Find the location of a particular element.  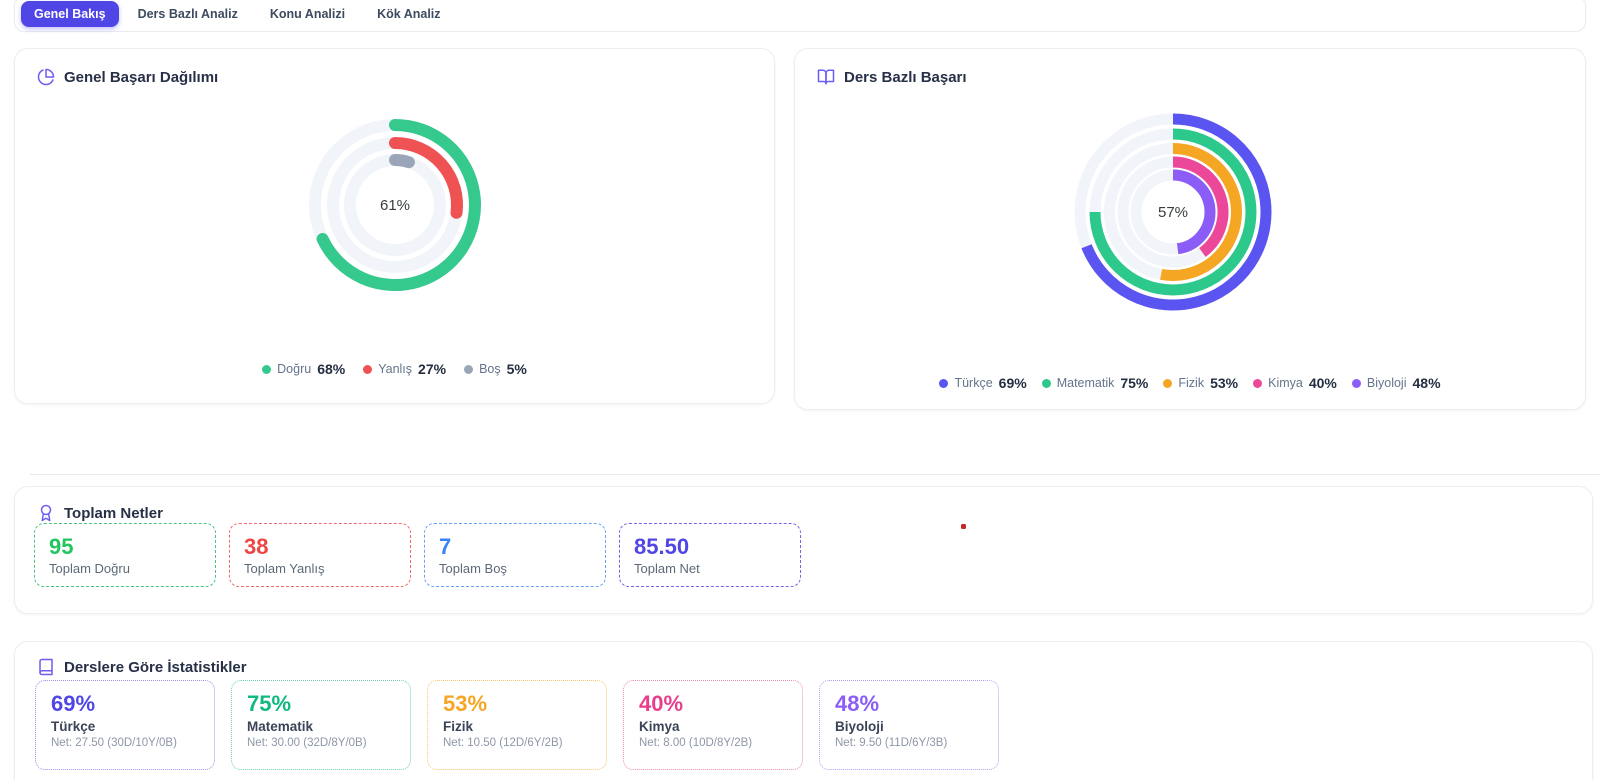

legend-label: Yanlış is located at coordinates (395, 369).